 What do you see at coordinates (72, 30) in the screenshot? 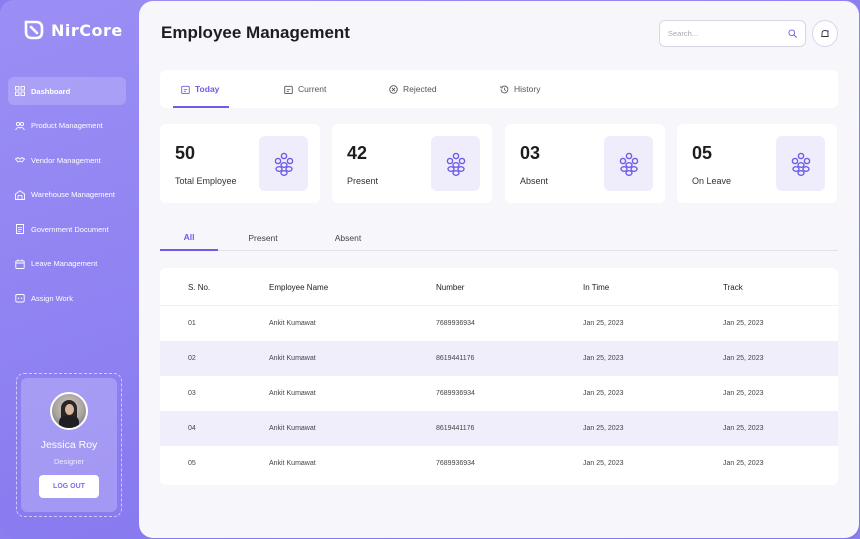
I see `logo: NirCore` at bounding box center [72, 30].